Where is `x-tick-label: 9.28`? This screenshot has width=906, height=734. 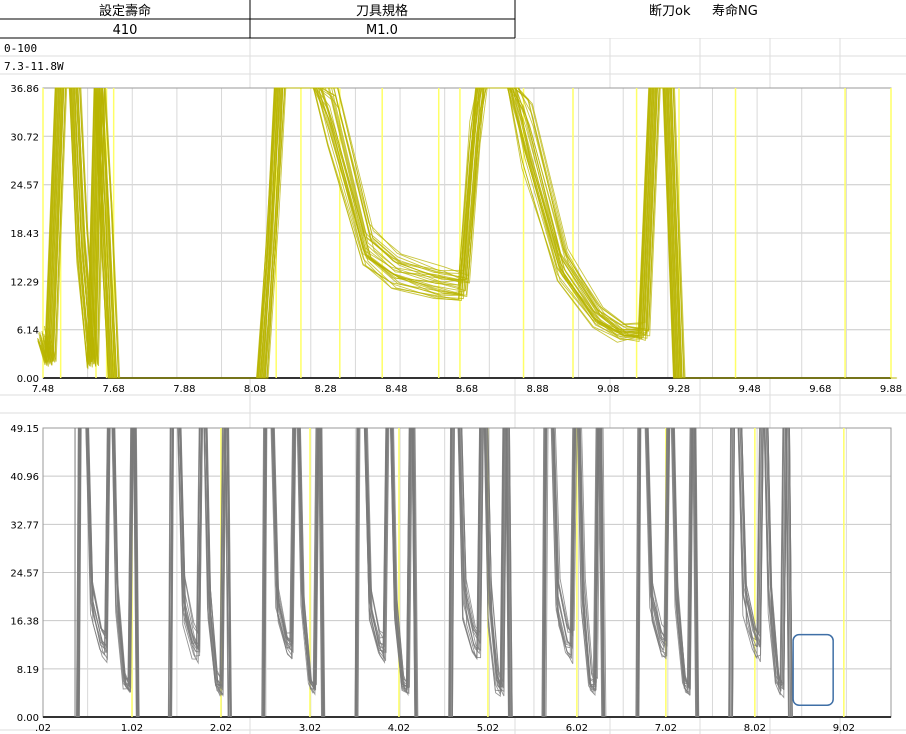 x-tick-label: 9.28 is located at coordinates (679, 389).